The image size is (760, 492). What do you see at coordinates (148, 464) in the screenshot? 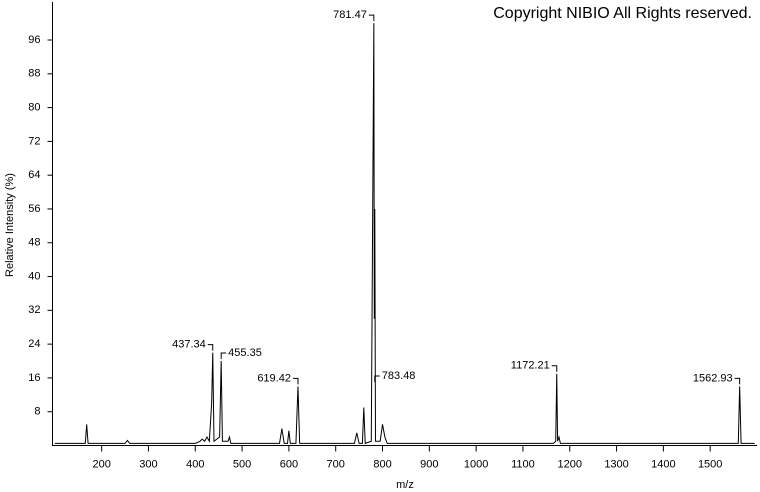
I see `x-tick-label: 300` at bounding box center [148, 464].